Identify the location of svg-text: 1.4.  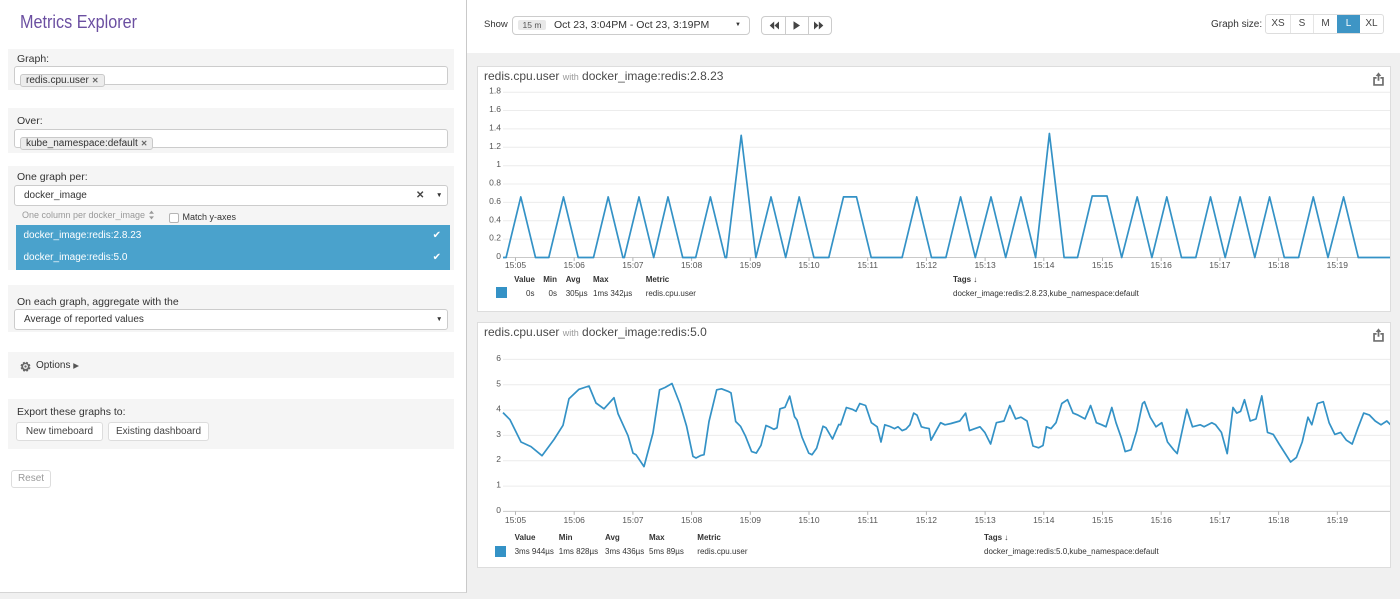
(495, 127).